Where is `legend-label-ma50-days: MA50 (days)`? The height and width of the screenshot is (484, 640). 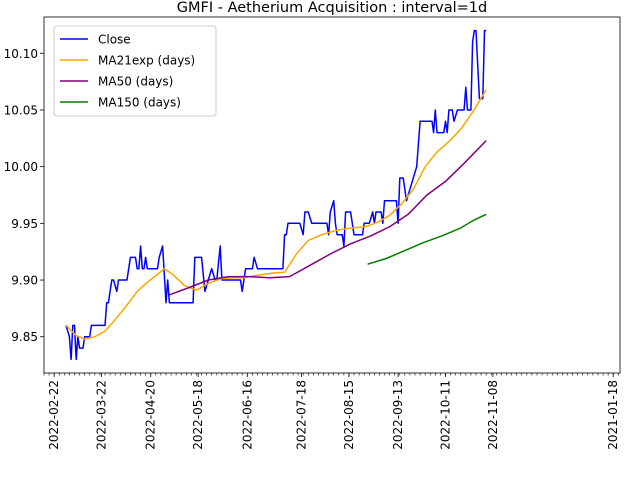
legend-label-ma50-days: MA50 (days) is located at coordinates (135, 82).